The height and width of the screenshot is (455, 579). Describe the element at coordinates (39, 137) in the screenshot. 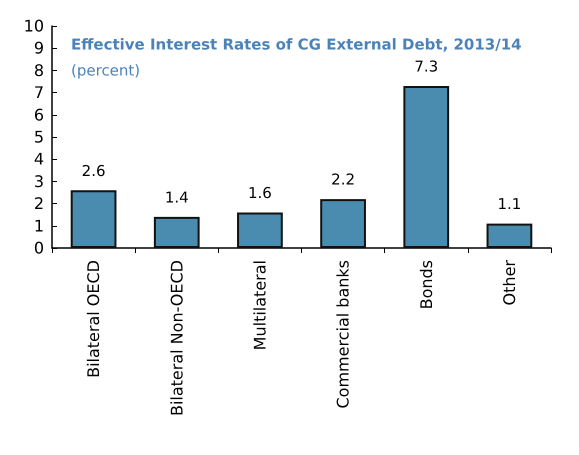

I see `y-tick-label: 5` at that location.